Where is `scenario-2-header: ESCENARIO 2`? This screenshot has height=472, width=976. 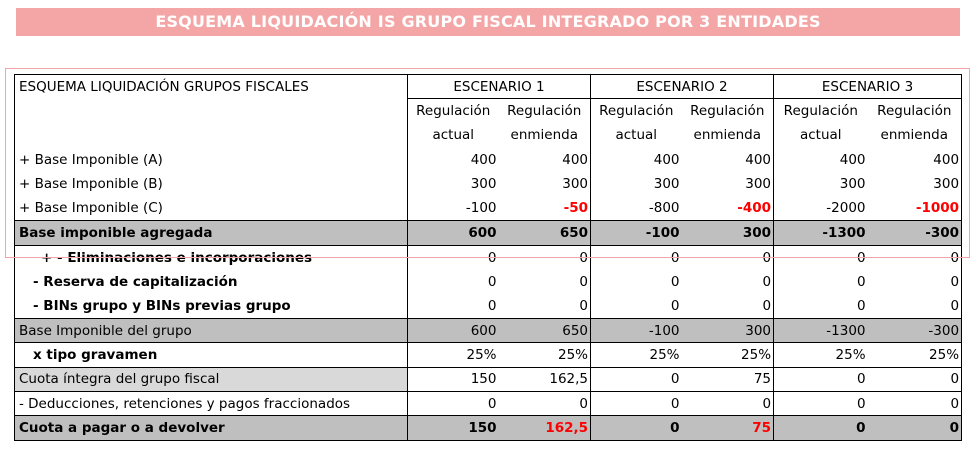 scenario-2-header: ESCENARIO 2 is located at coordinates (682, 86).